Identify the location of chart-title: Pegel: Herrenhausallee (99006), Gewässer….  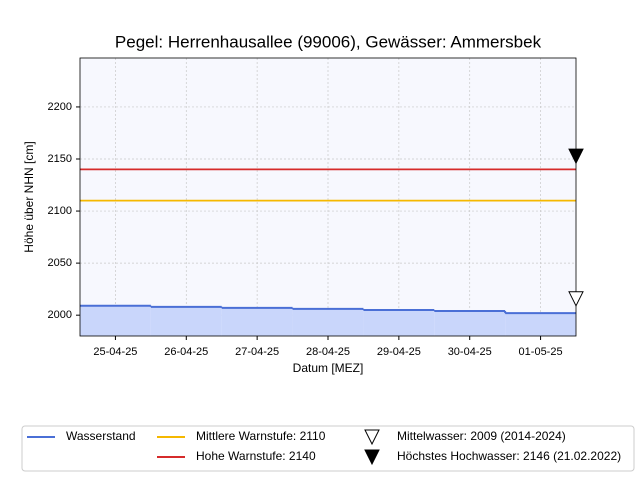
(328, 41).